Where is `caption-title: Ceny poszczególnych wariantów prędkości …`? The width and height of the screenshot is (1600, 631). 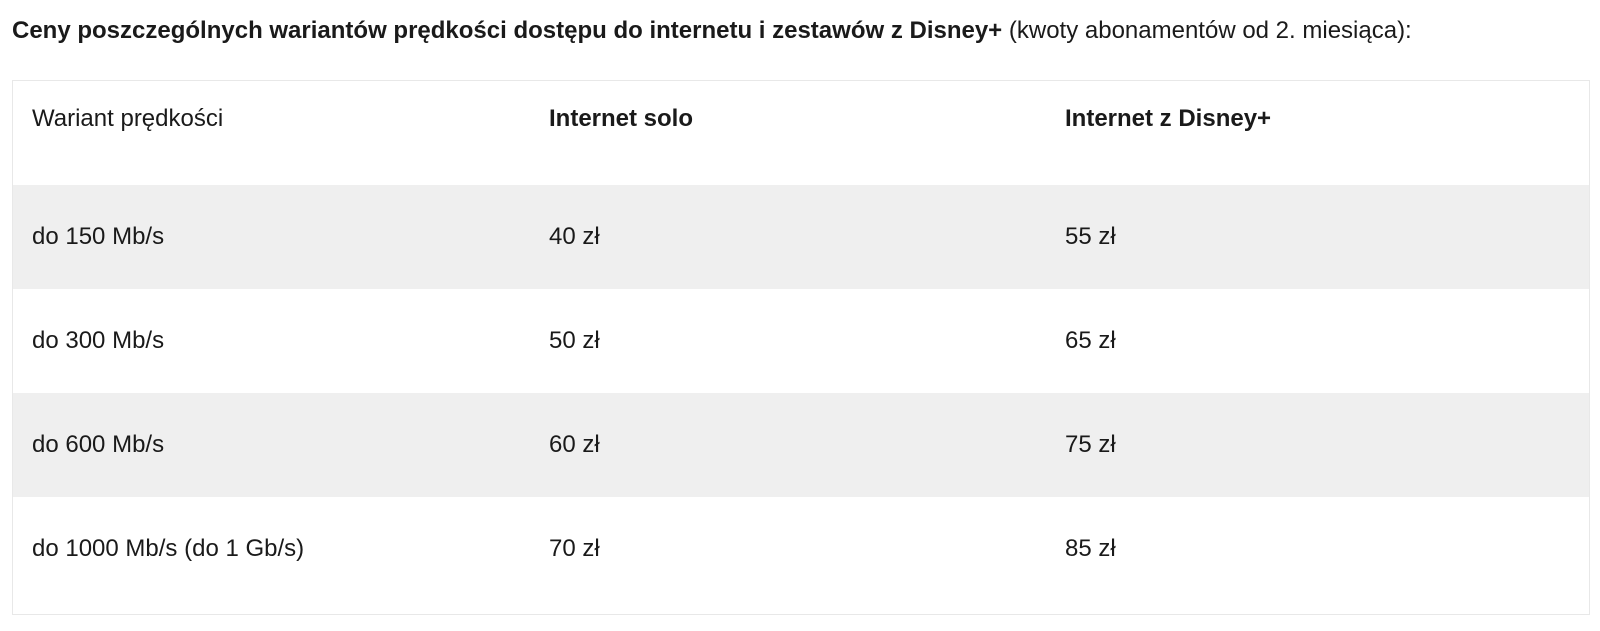
caption-title: Ceny poszczególnych wariantów prędkości … is located at coordinates (507, 30).